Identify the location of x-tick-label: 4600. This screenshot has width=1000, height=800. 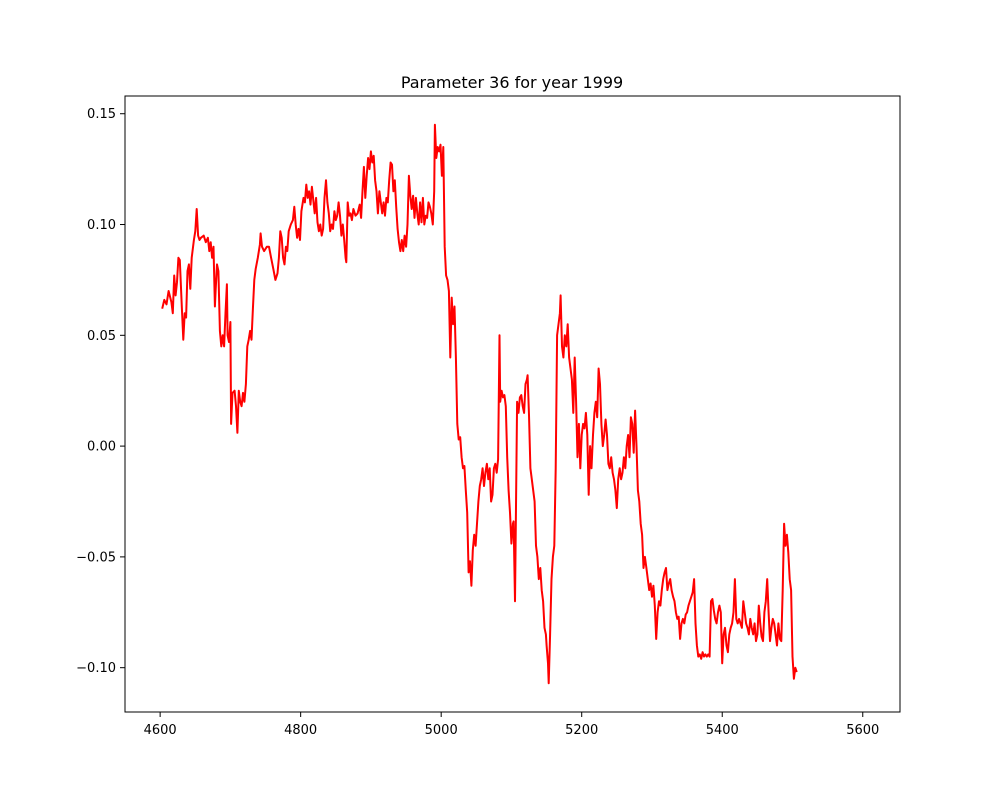
(160, 730).